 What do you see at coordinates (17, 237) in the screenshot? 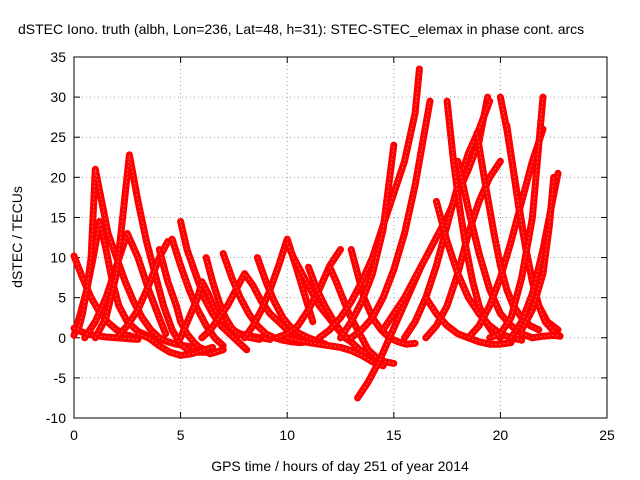
I see `y-axis-title: dSTEC / TECUs` at bounding box center [17, 237].